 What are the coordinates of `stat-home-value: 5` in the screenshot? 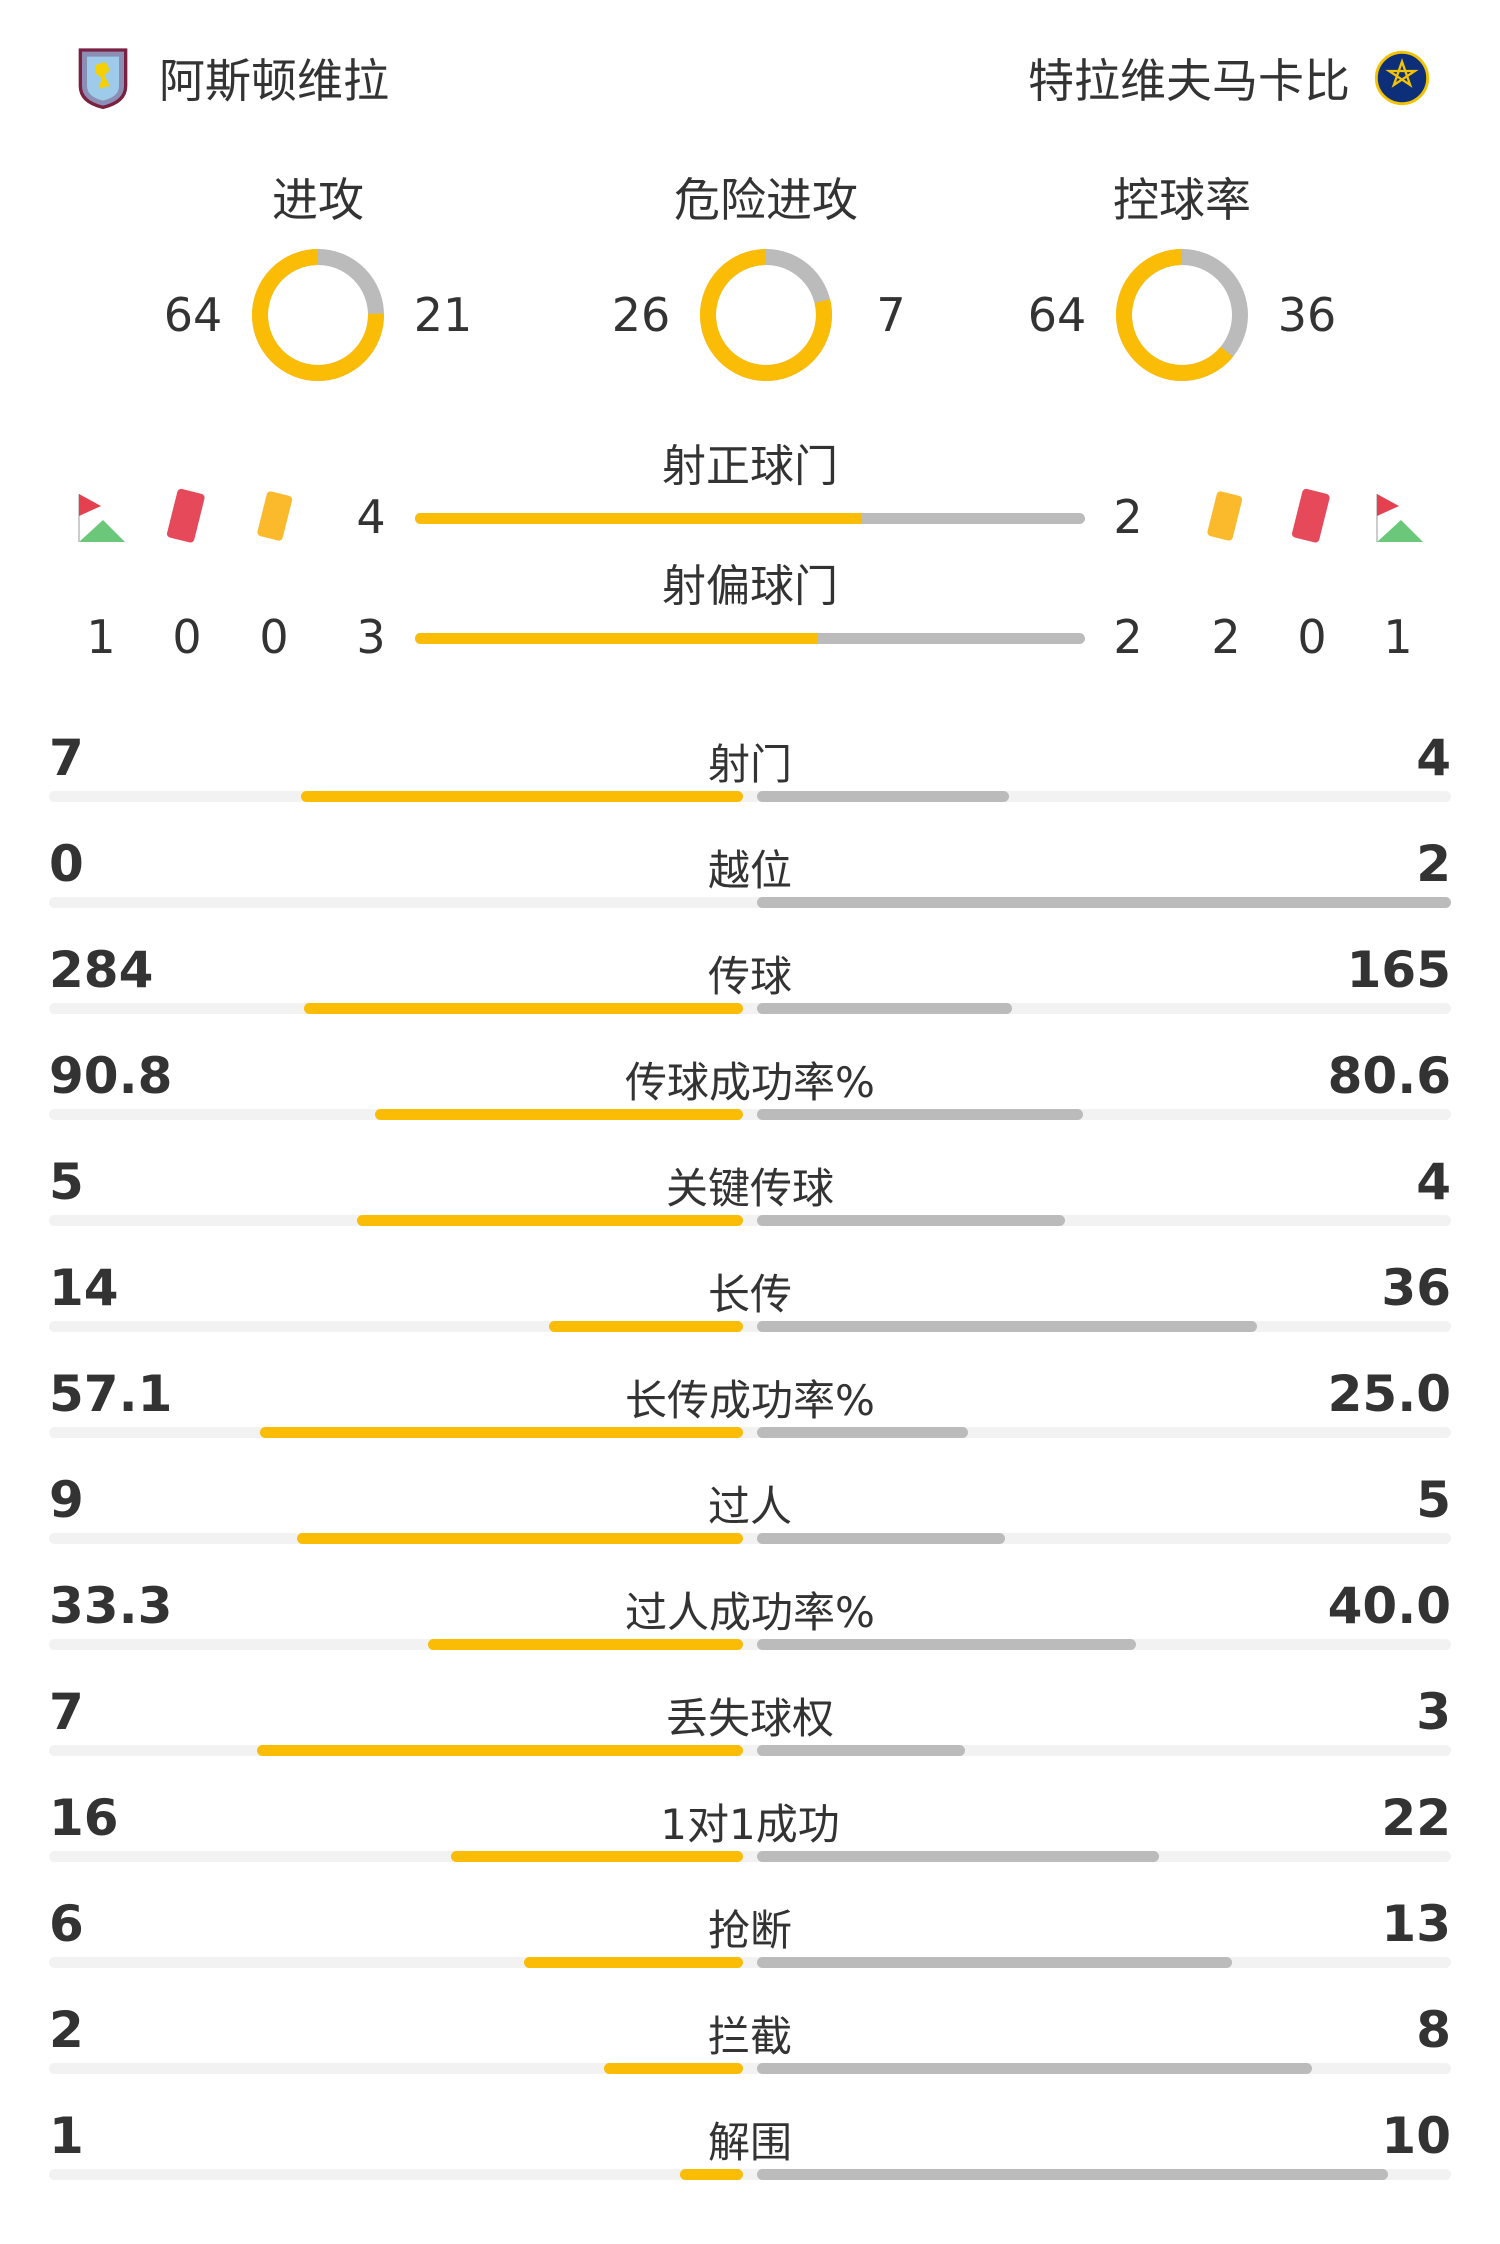 It's located at (66, 1182).